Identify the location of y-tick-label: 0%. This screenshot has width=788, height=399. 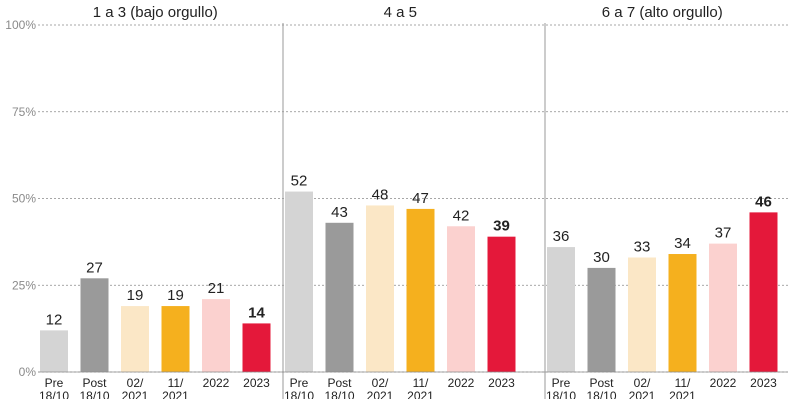
(28, 372).